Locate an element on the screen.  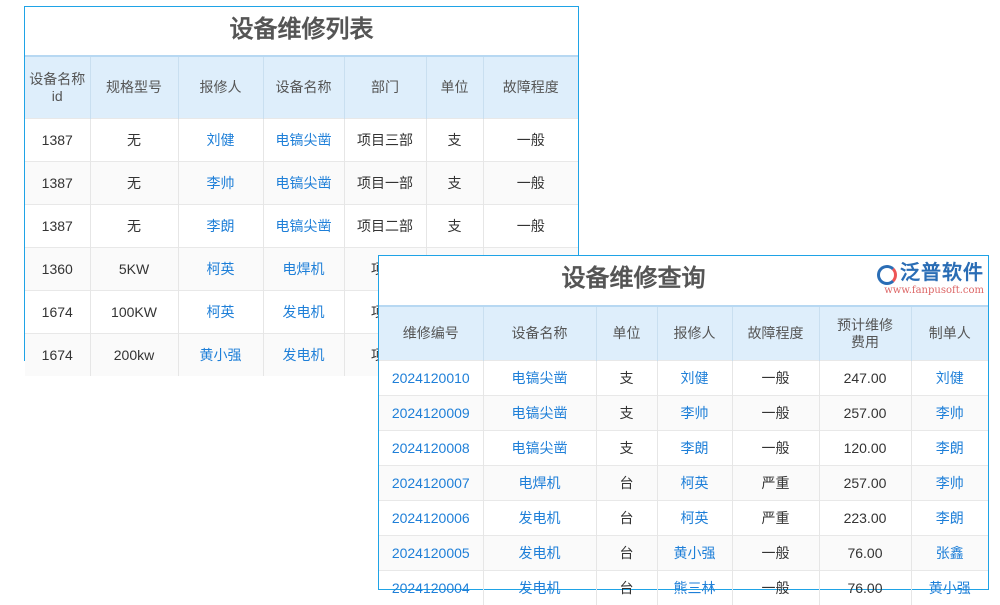
table-cell: 项目二部 is located at coordinates (385, 226).